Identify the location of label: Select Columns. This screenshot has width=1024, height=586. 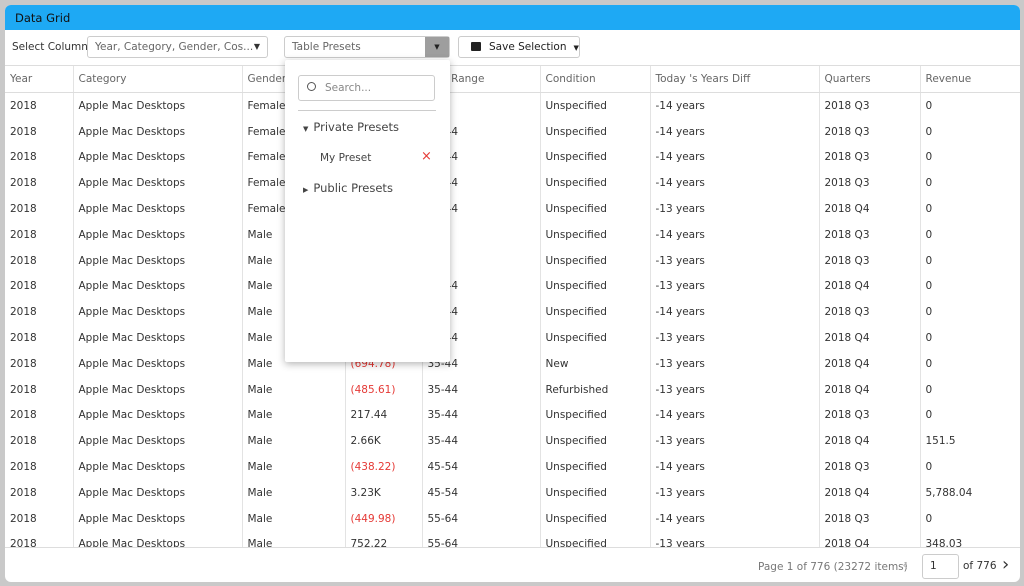
(53, 47).